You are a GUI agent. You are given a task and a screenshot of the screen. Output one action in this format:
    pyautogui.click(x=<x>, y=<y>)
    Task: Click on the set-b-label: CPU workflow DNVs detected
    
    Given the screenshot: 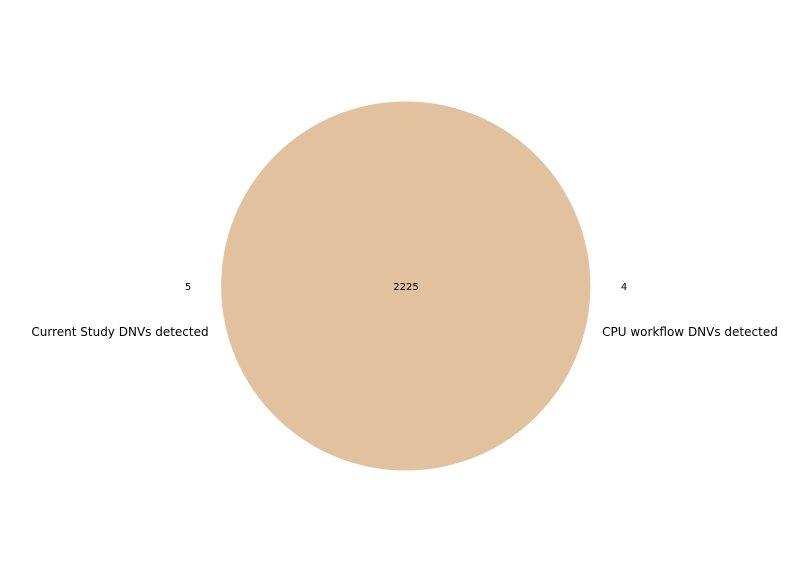 What is the action you would take?
    pyautogui.click(x=690, y=332)
    